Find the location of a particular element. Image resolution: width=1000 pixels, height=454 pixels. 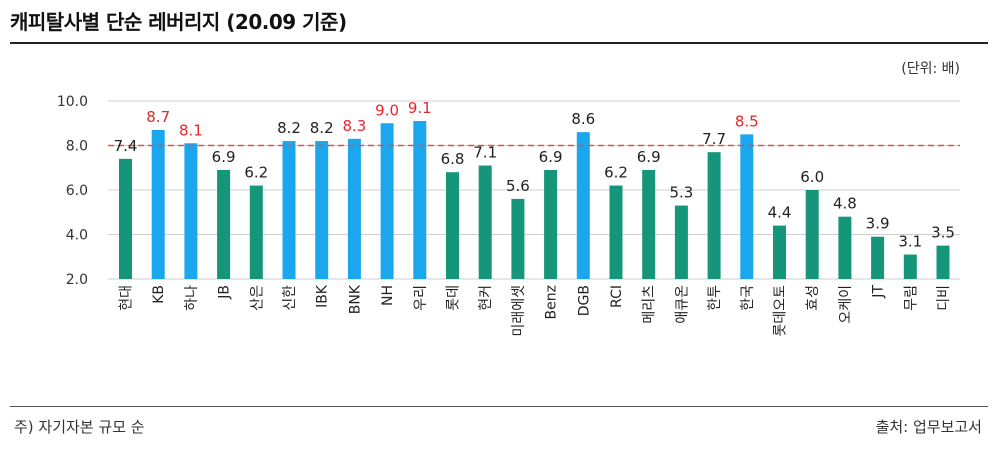

bar-신한 is located at coordinates (289, 210).